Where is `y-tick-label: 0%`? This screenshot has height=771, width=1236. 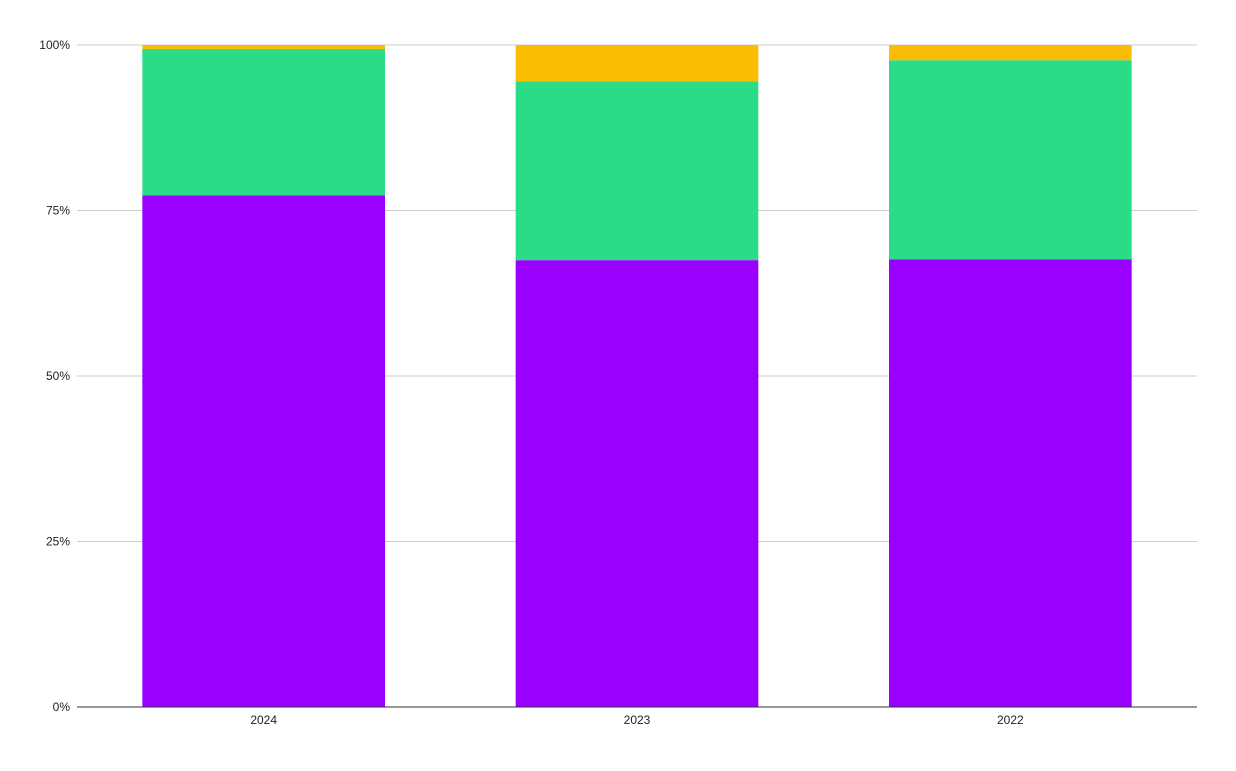
y-tick-label: 0% is located at coordinates (62, 707).